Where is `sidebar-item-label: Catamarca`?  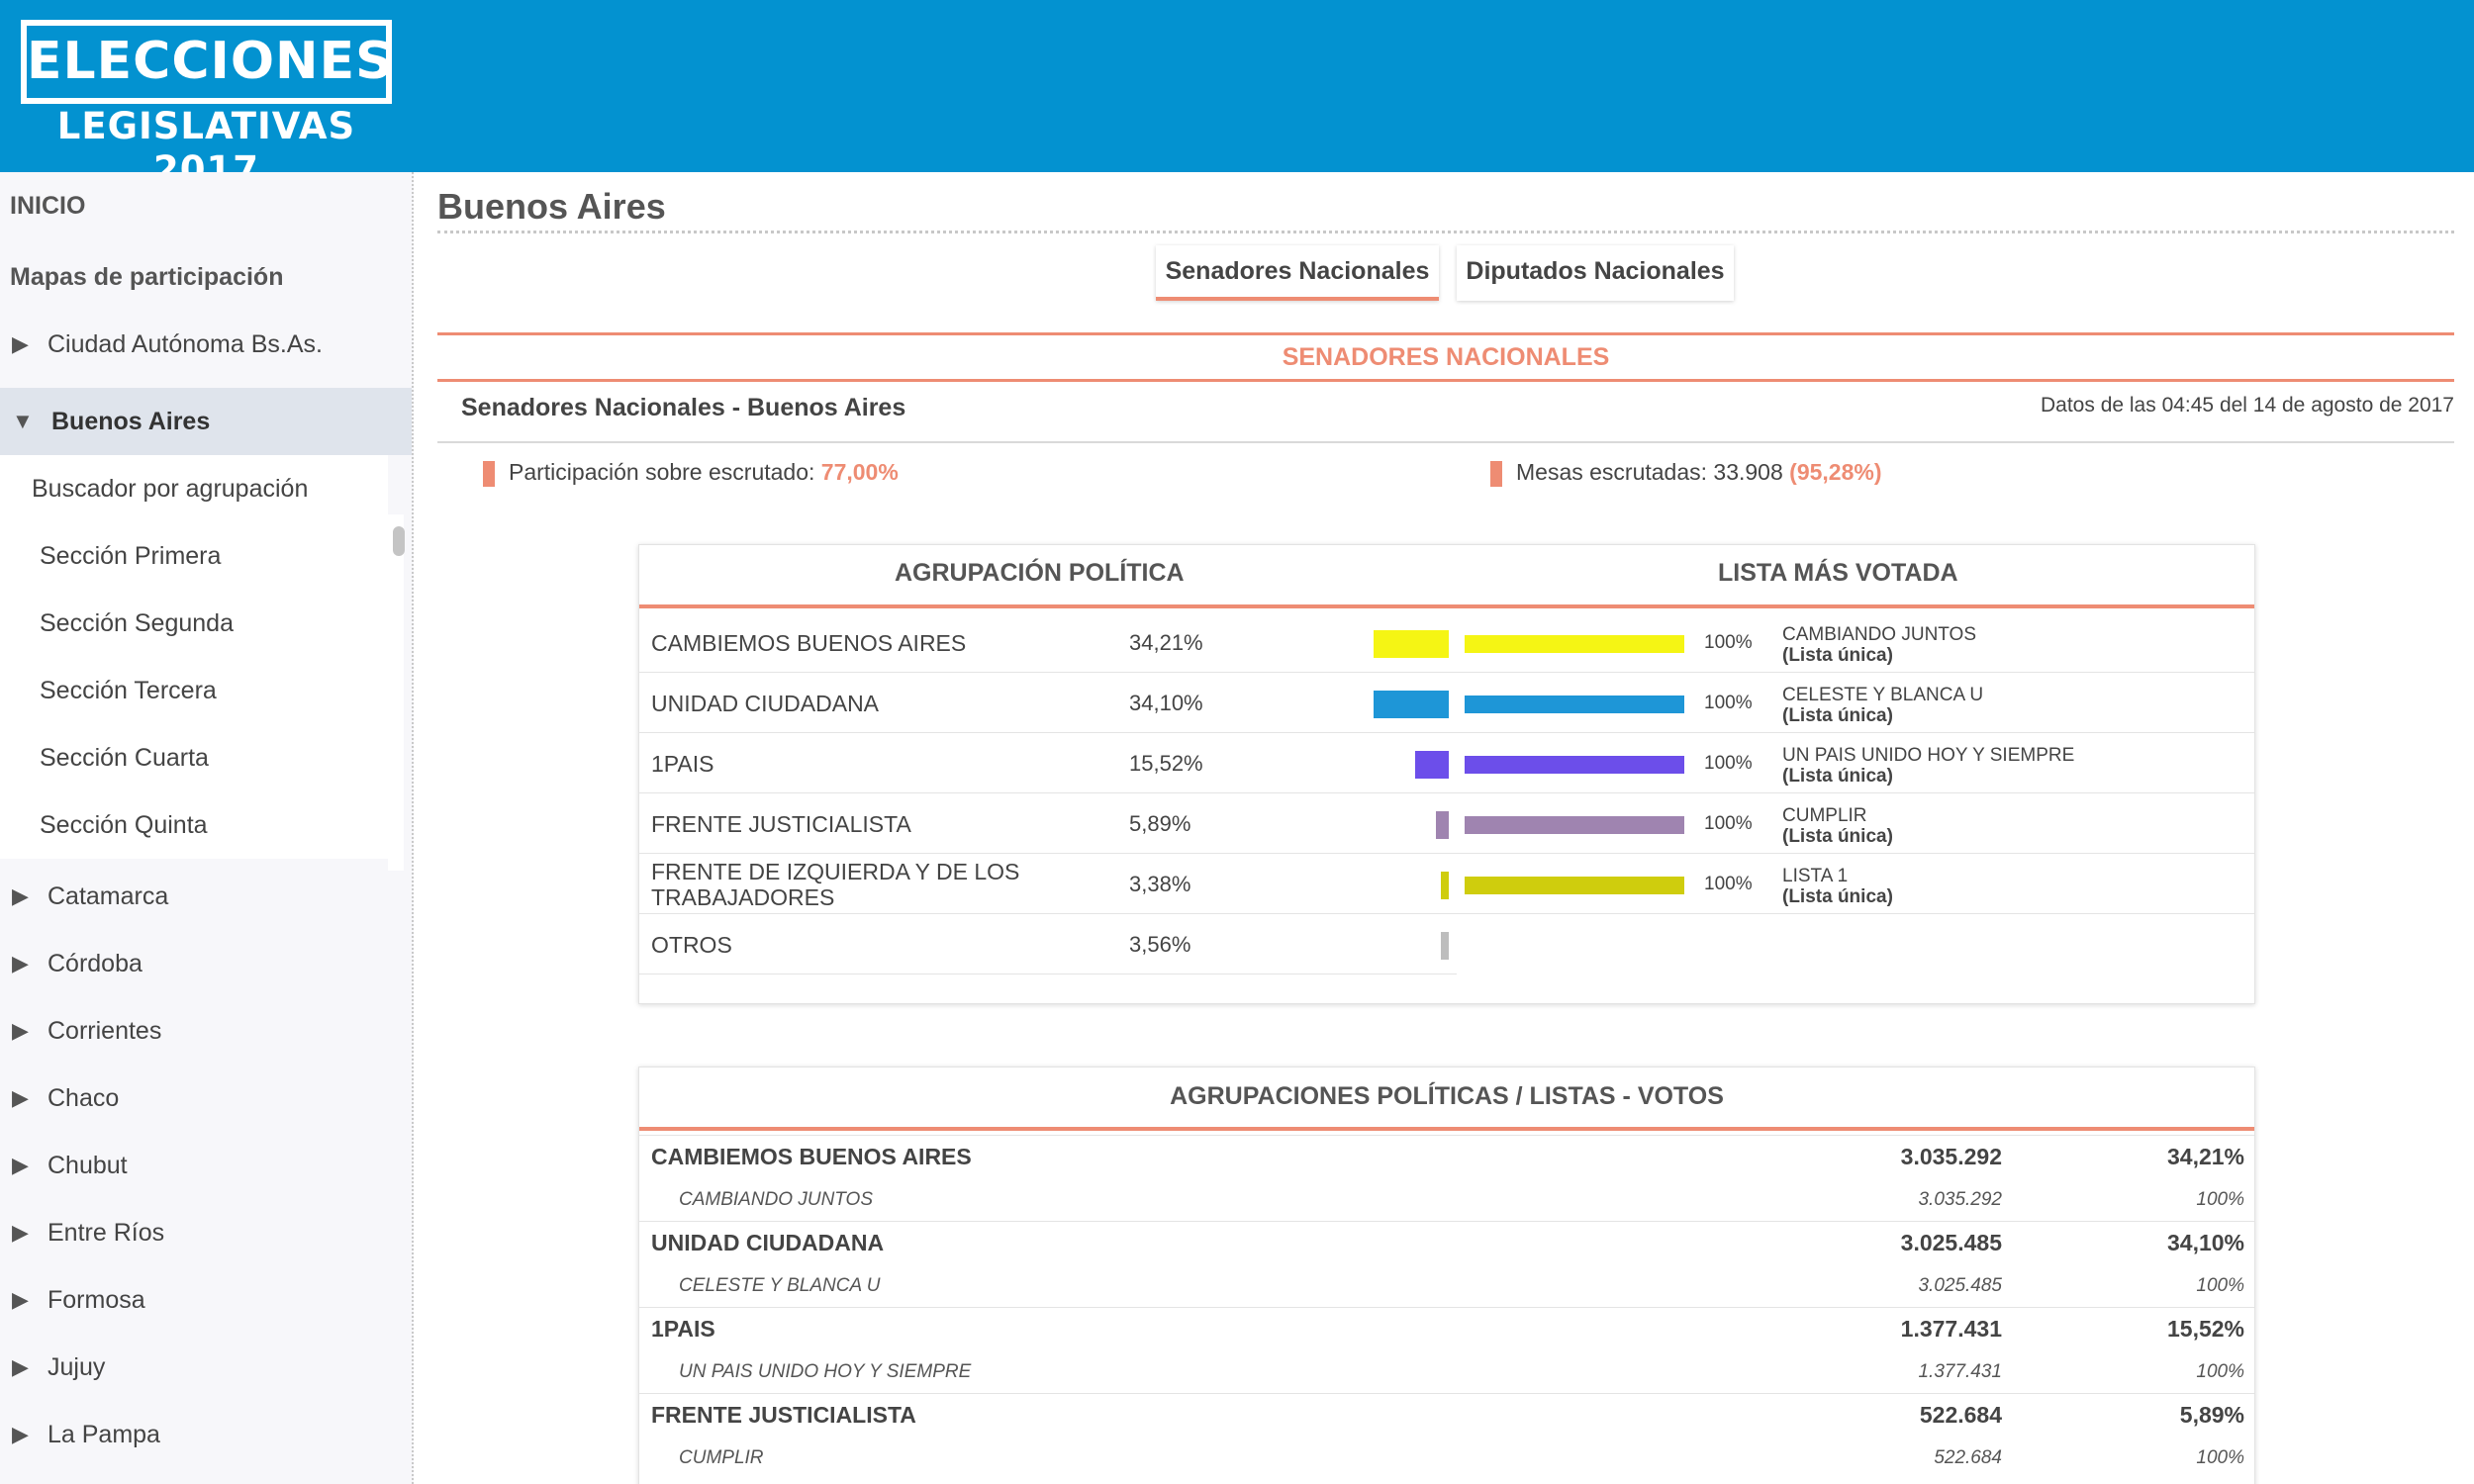
sidebar-item-label: Catamarca is located at coordinates (109, 896).